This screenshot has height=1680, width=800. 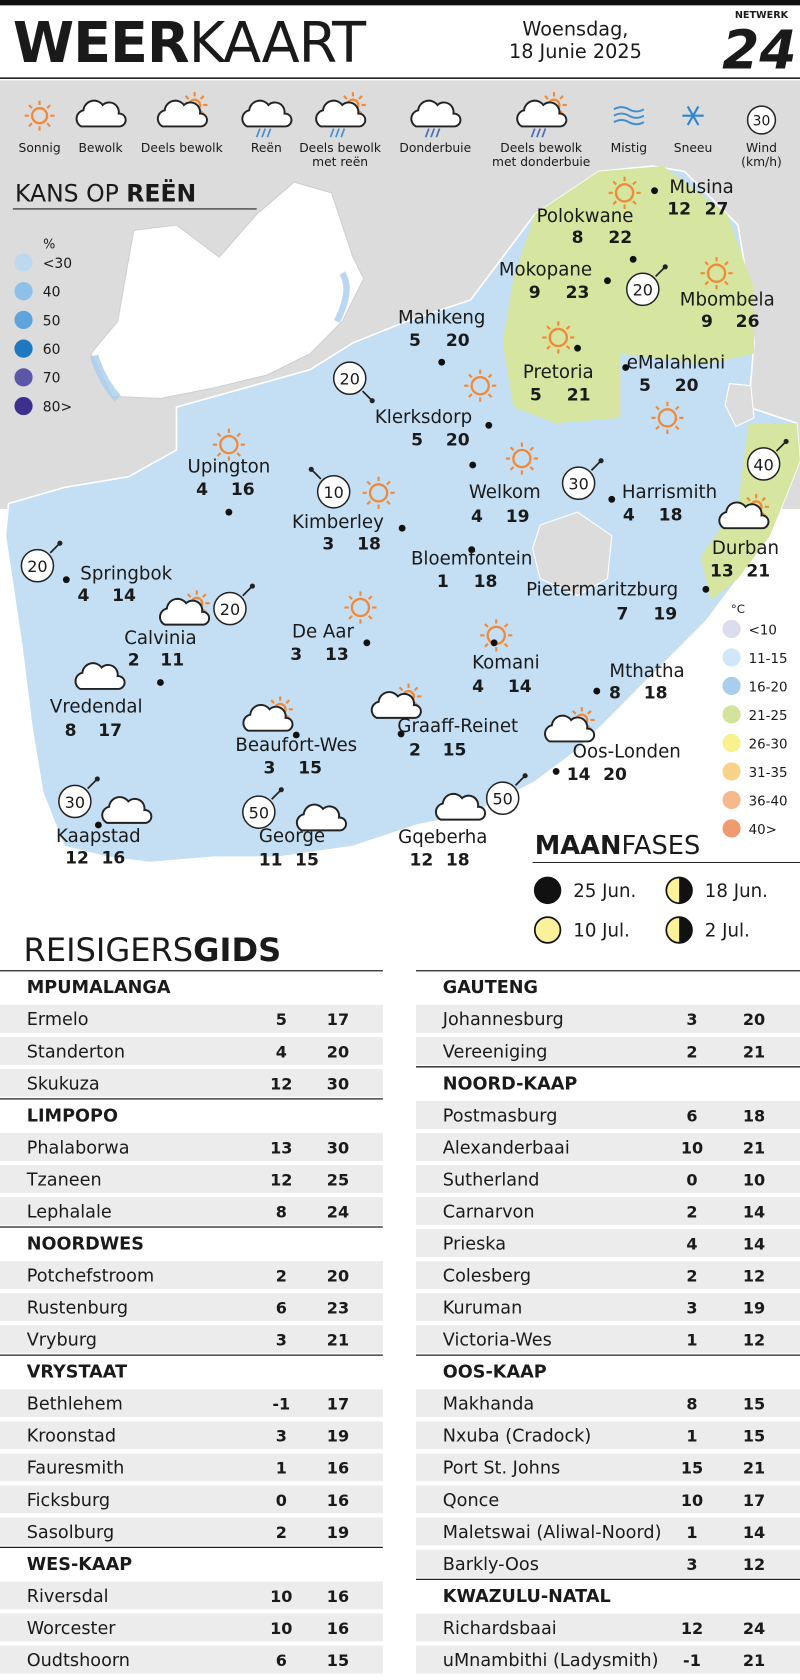 What do you see at coordinates (471, 1501) in the screenshot?
I see `town-name: Qonce` at bounding box center [471, 1501].